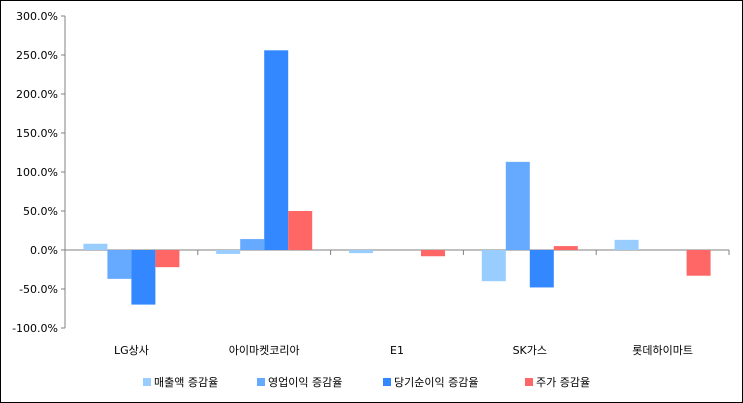 The height and width of the screenshot is (403, 743). Describe the element at coordinates (436, 382) in the screenshot. I see `legend-label: 당기순이익 증감율` at that location.